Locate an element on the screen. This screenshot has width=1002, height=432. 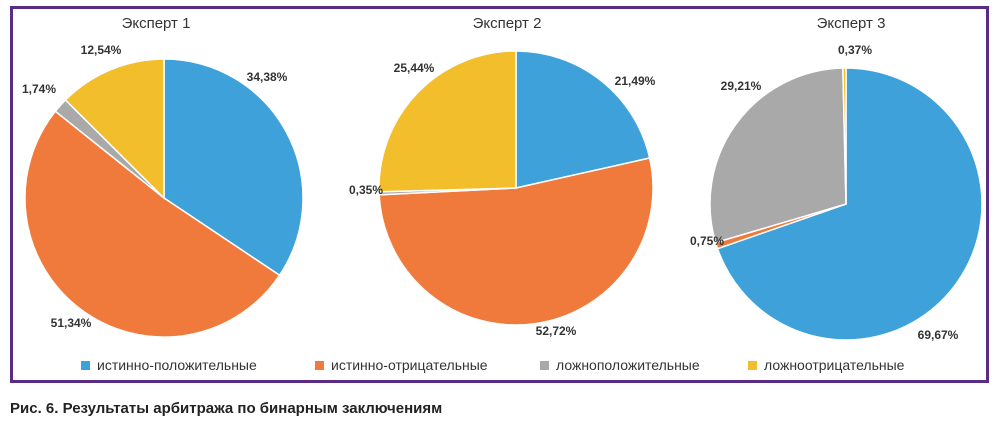
pie-slice-false-positive is located at coordinates (778, 155).